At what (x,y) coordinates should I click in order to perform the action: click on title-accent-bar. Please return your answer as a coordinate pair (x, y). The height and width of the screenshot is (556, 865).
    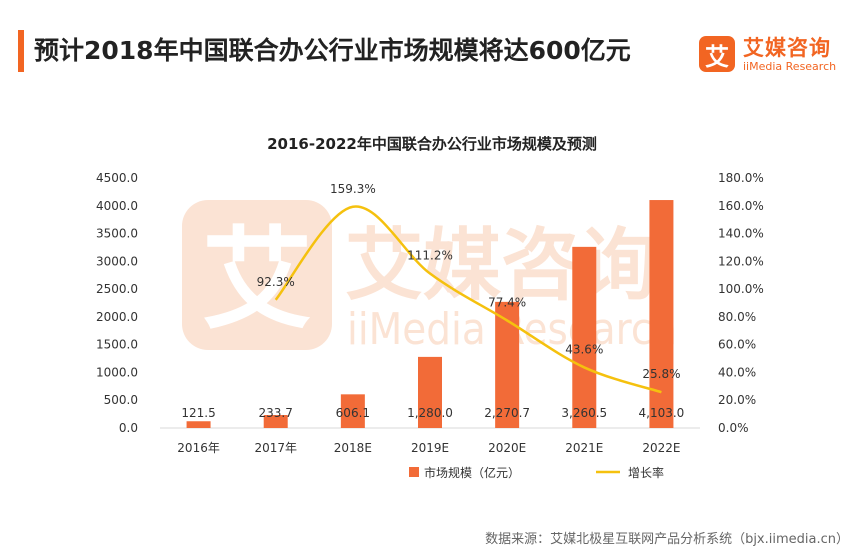
    Looking at the image, I should click on (21, 51).